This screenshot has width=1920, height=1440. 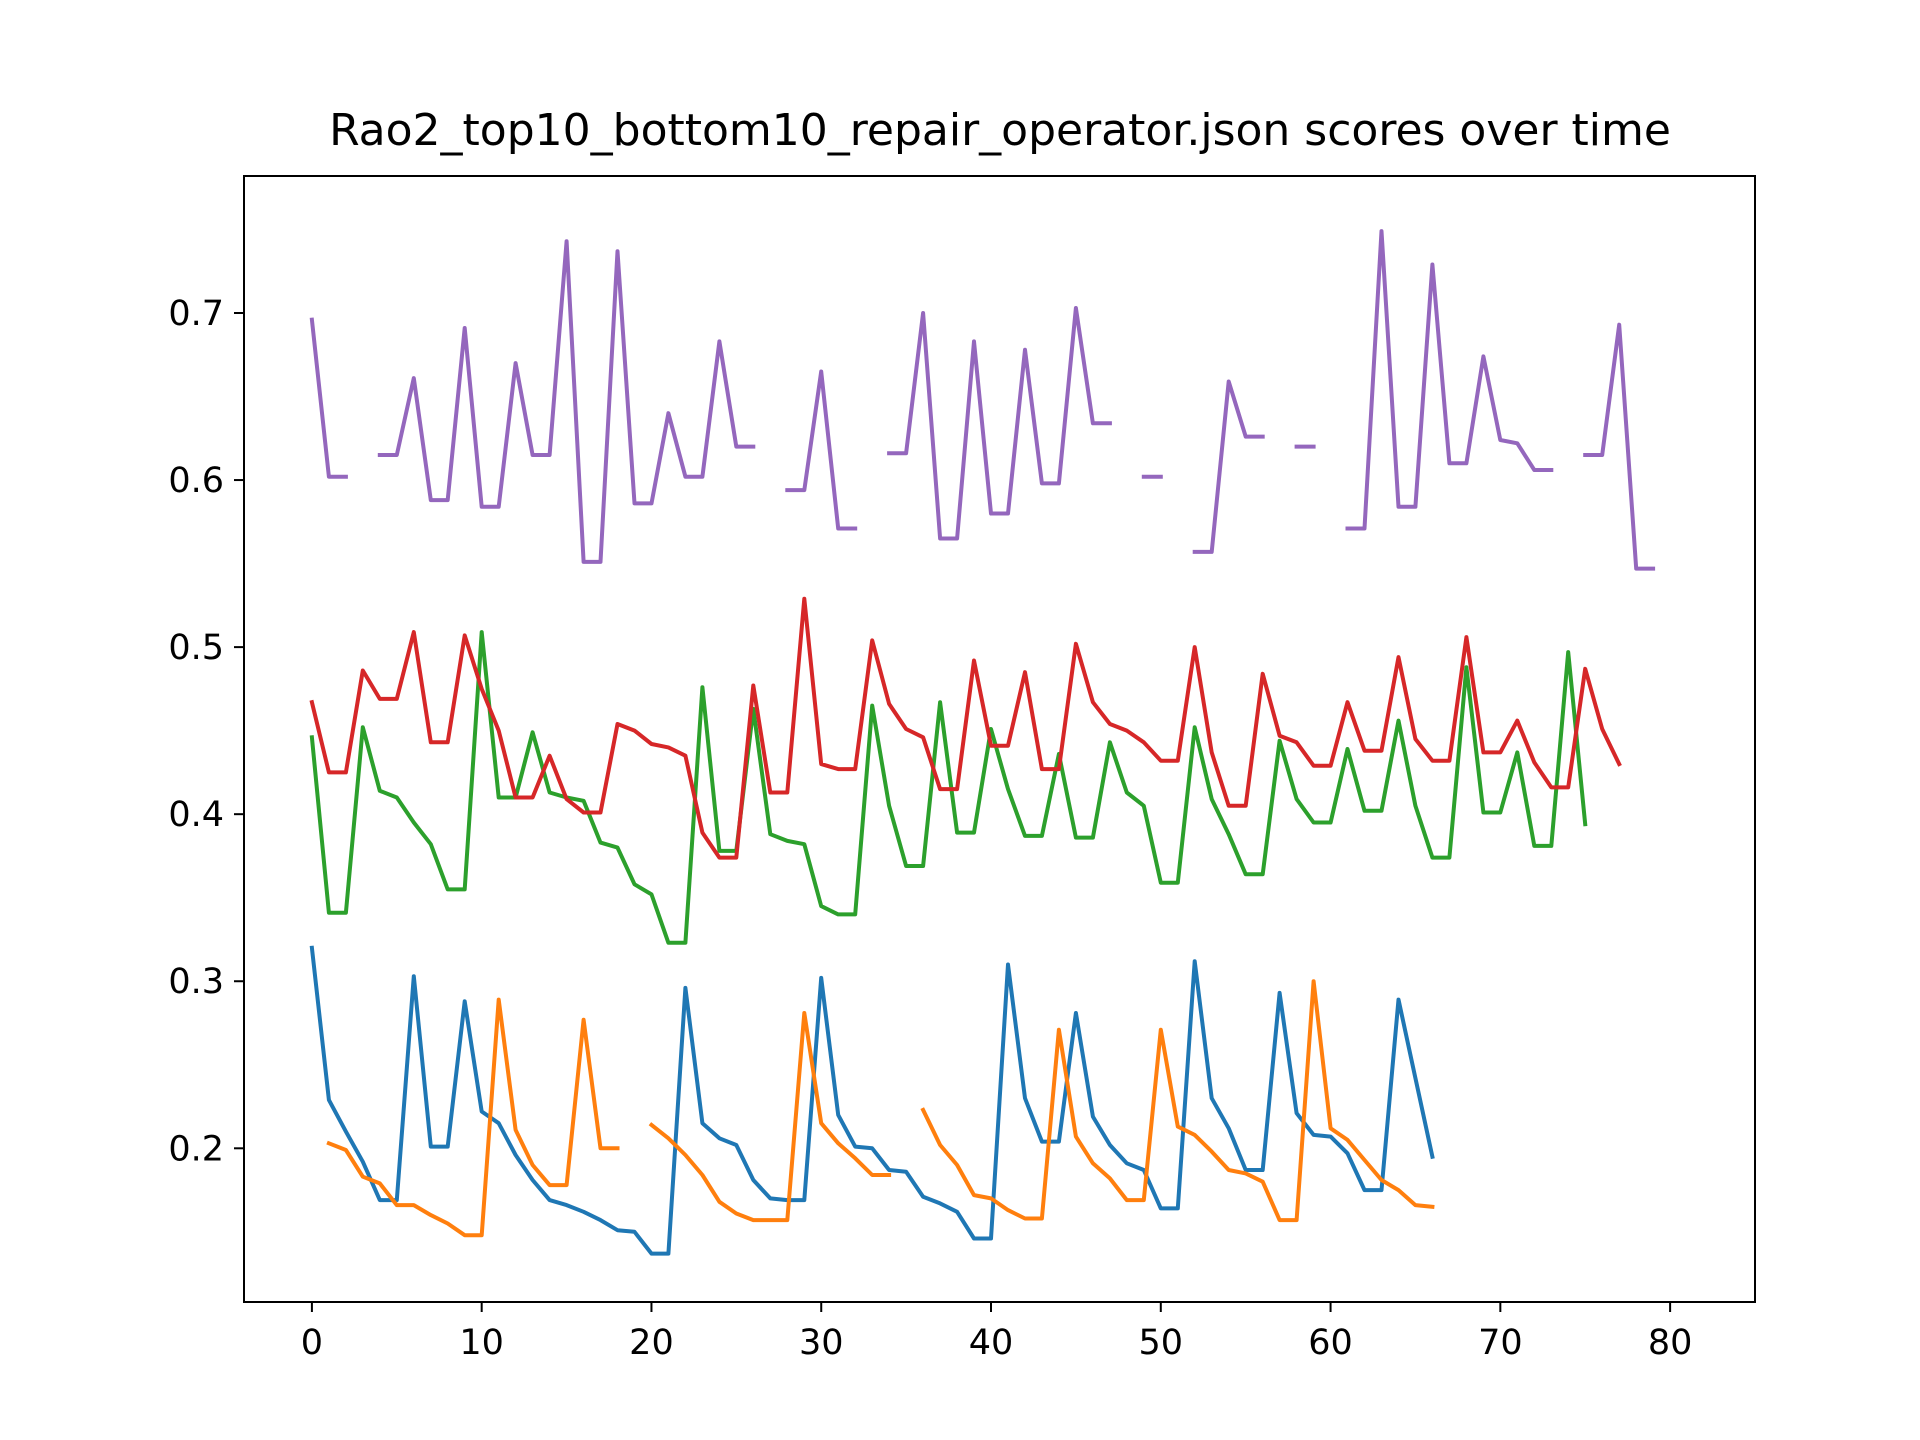 What do you see at coordinates (1330, 1343) in the screenshot?
I see `x-tick-label: 60` at bounding box center [1330, 1343].